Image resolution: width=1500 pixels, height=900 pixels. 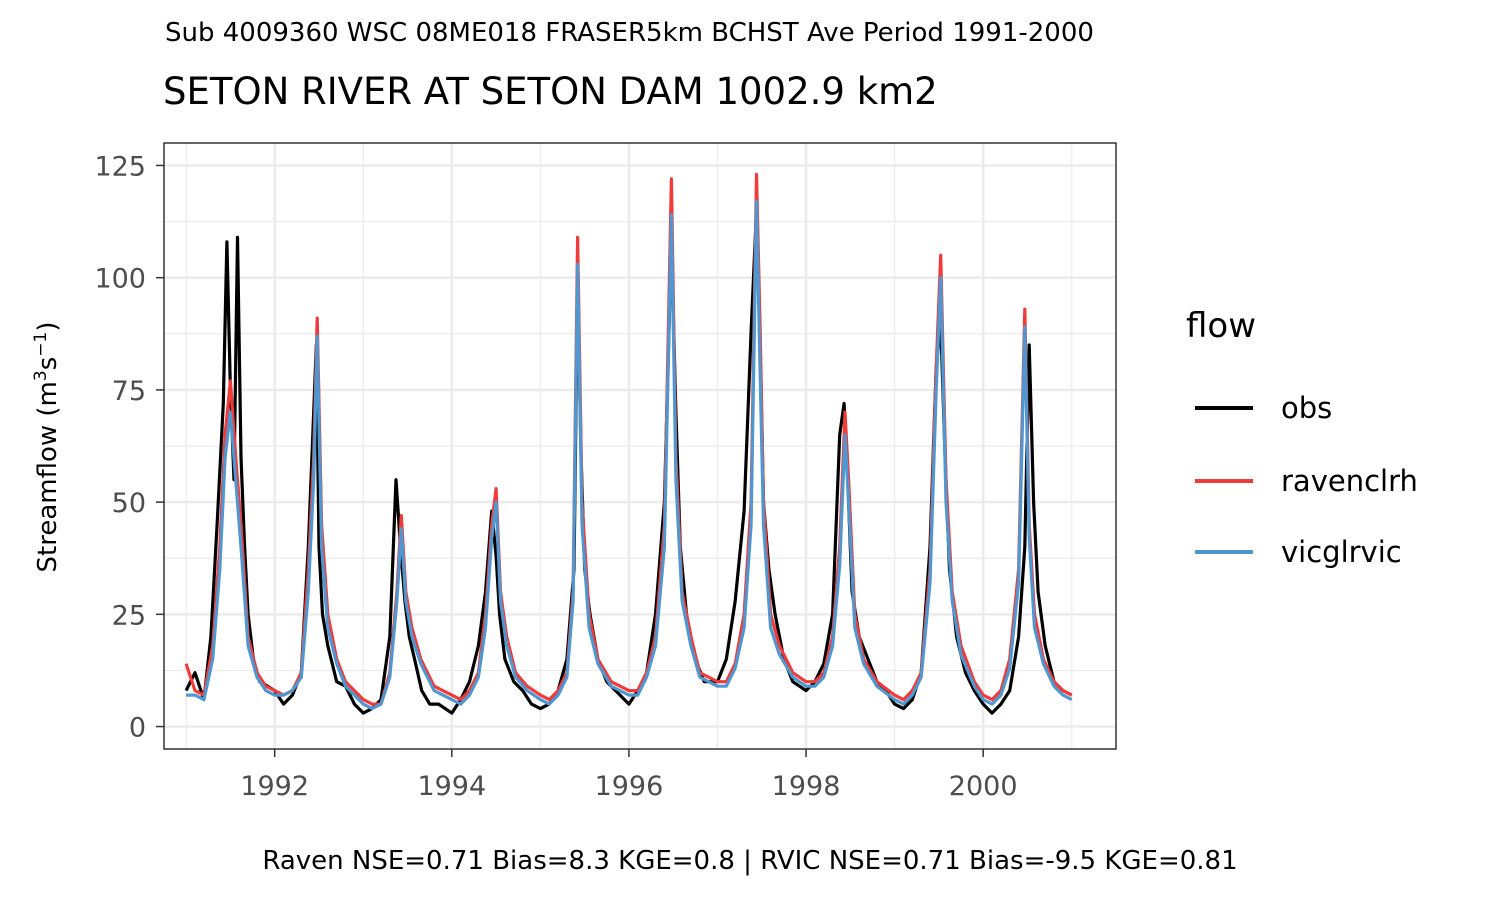 I want to click on y-tick-label: 100, so click(x=120, y=279).